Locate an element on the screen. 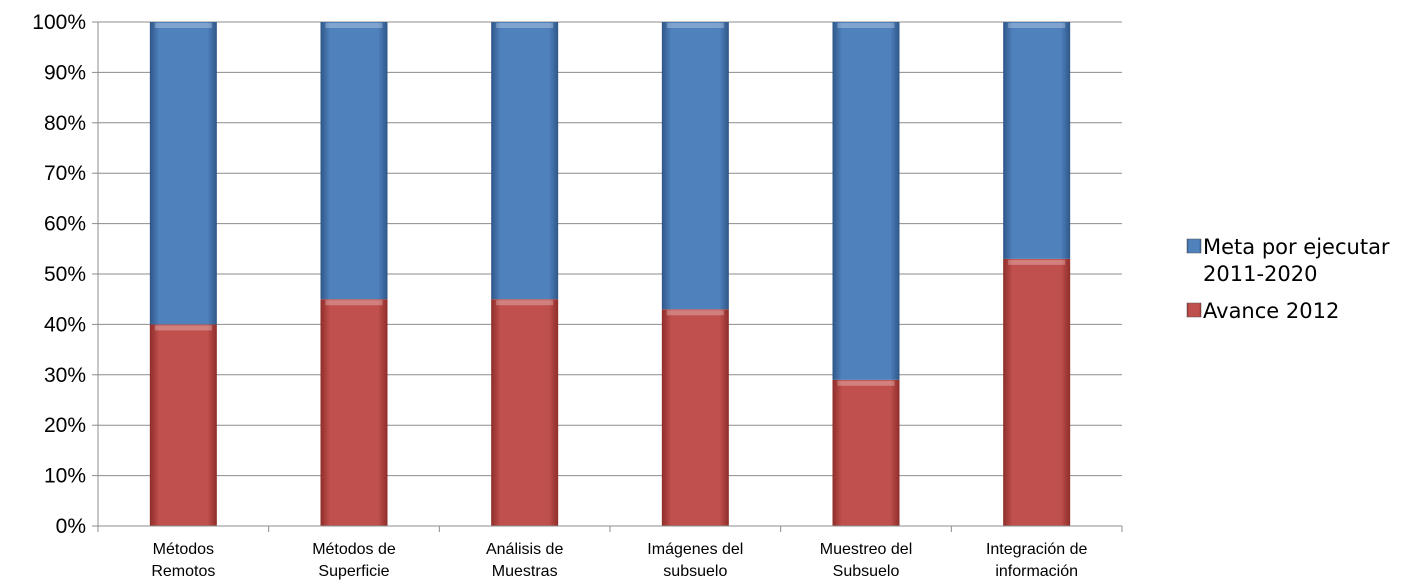 Image resolution: width=1413 pixels, height=584 pixels. y-tick-label: 70% is located at coordinates (65, 173).